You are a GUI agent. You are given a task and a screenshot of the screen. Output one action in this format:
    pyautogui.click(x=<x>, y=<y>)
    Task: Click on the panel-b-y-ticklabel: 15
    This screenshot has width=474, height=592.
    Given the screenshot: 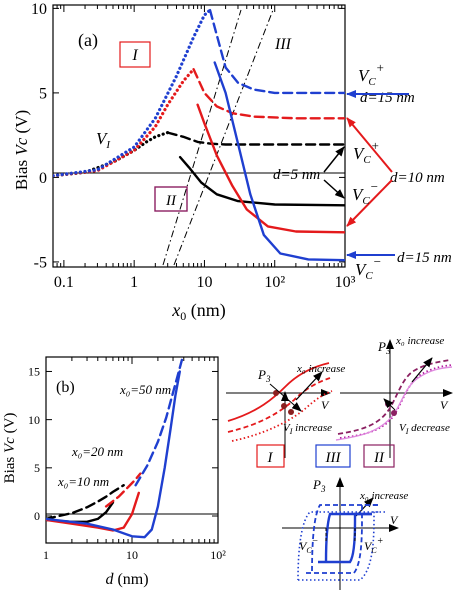 What is the action you would take?
    pyautogui.click(x=34, y=372)
    